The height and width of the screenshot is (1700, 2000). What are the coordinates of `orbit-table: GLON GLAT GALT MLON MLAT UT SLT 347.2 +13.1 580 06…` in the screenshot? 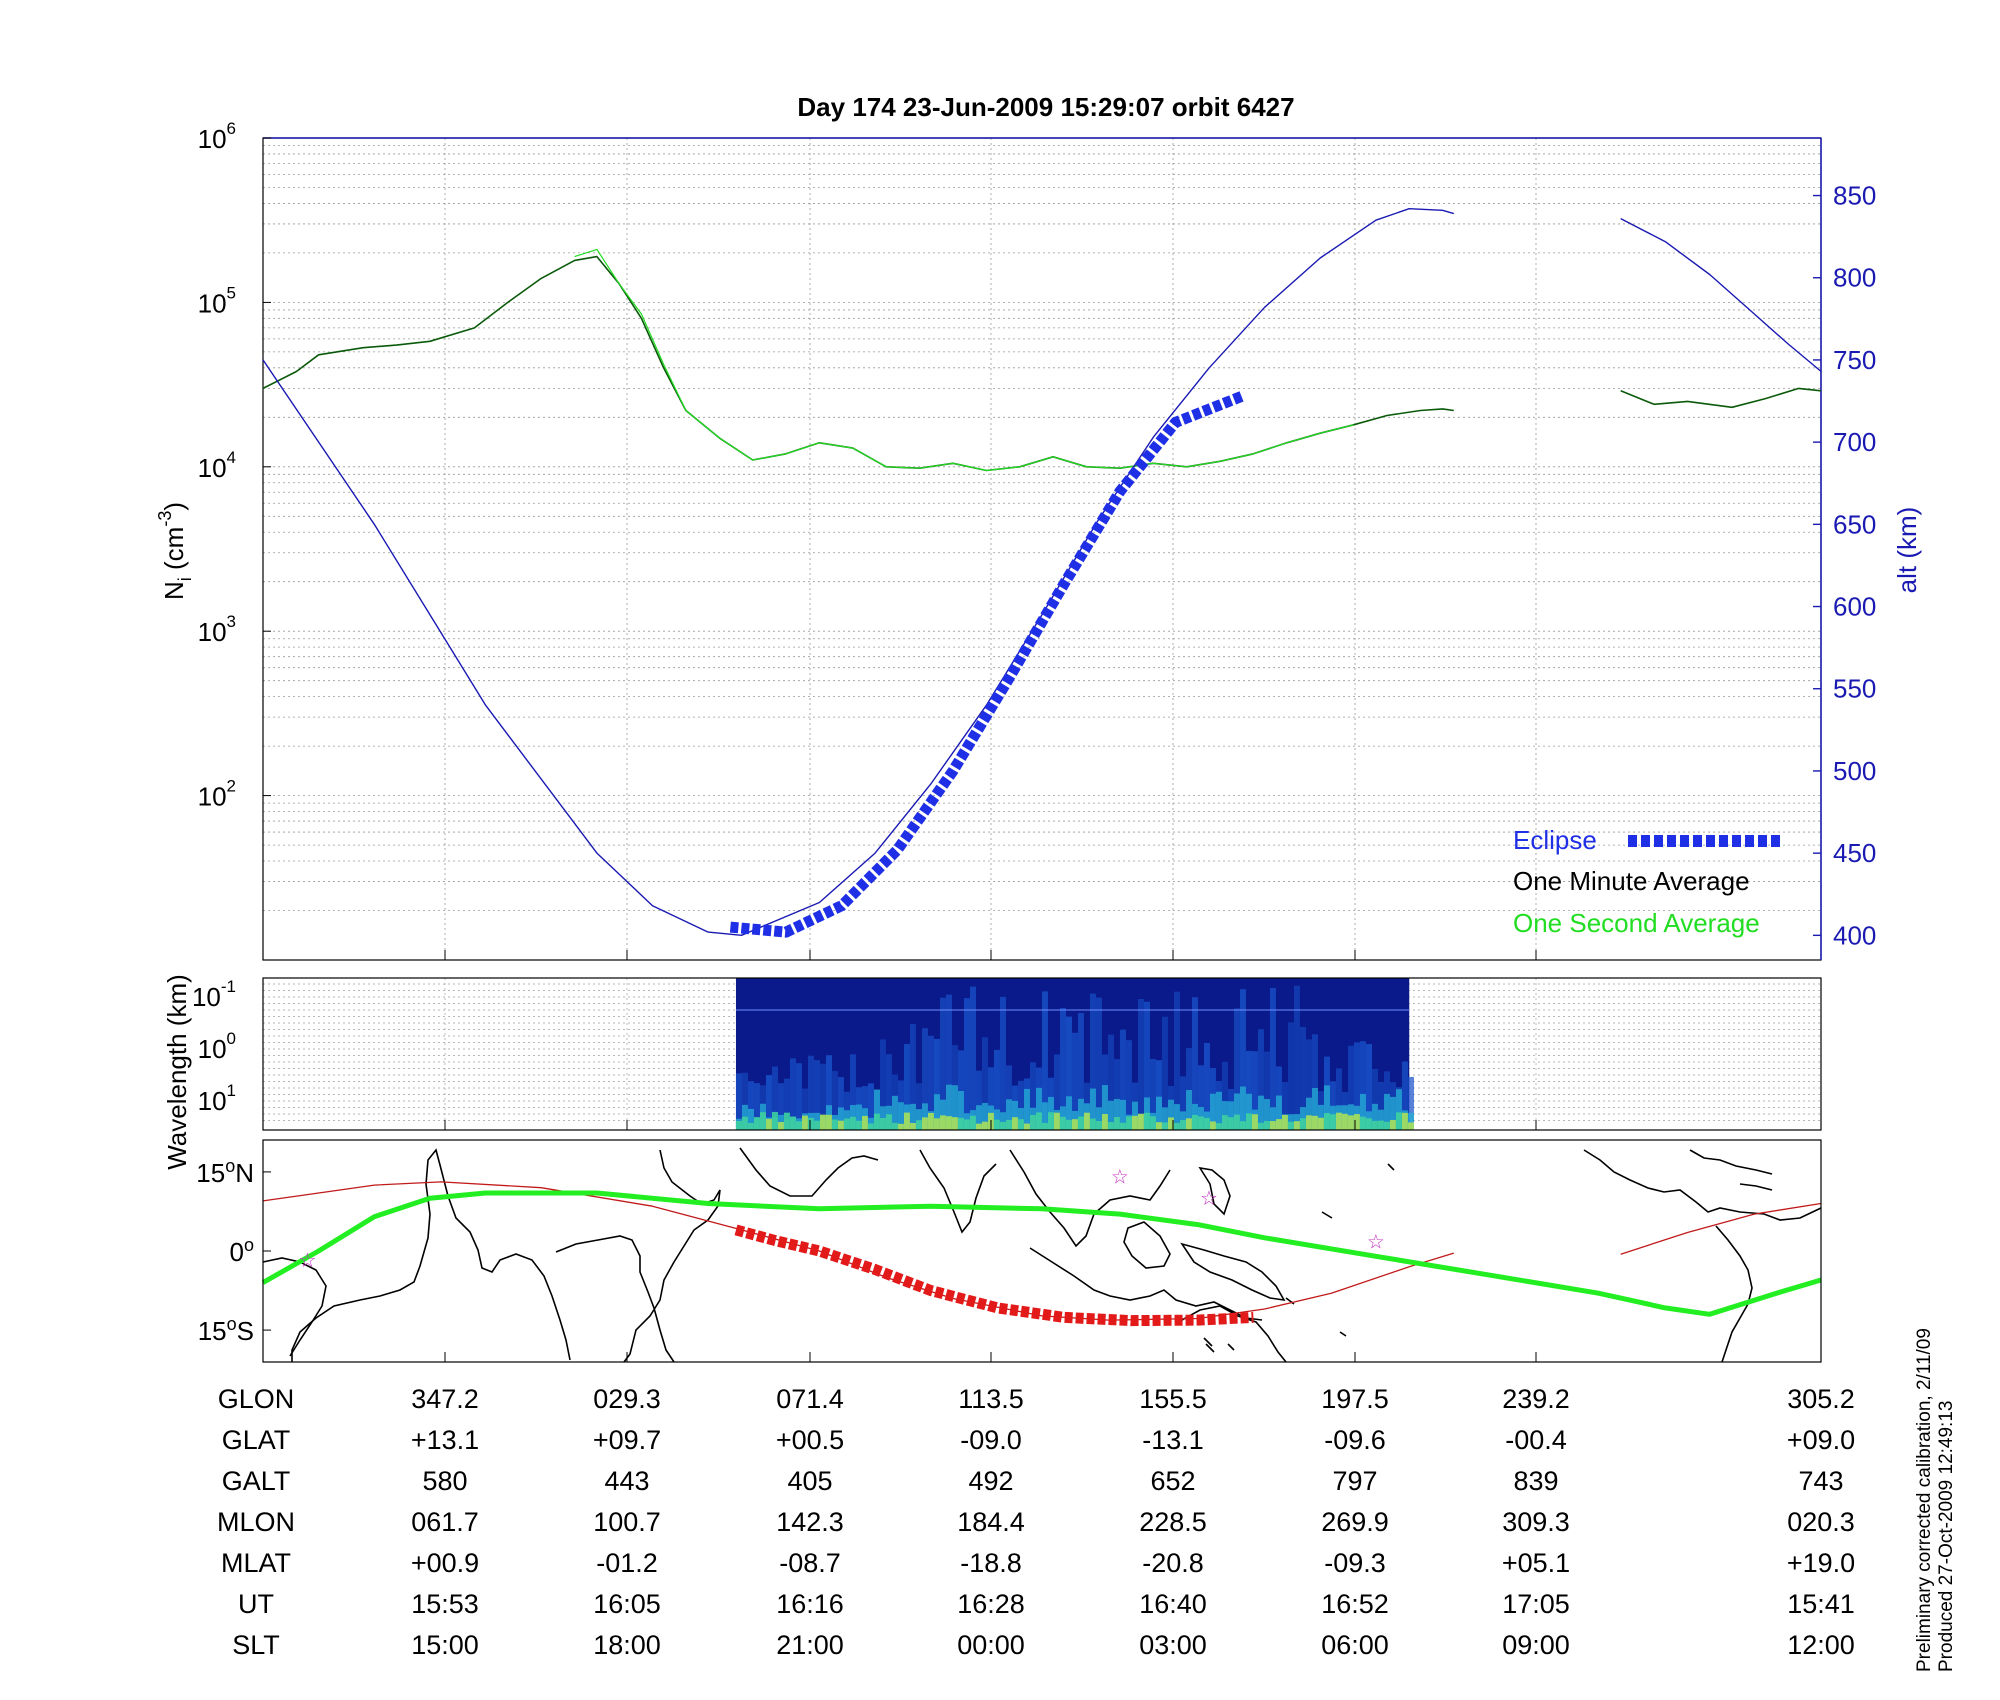 It's located at (1036, 1522).